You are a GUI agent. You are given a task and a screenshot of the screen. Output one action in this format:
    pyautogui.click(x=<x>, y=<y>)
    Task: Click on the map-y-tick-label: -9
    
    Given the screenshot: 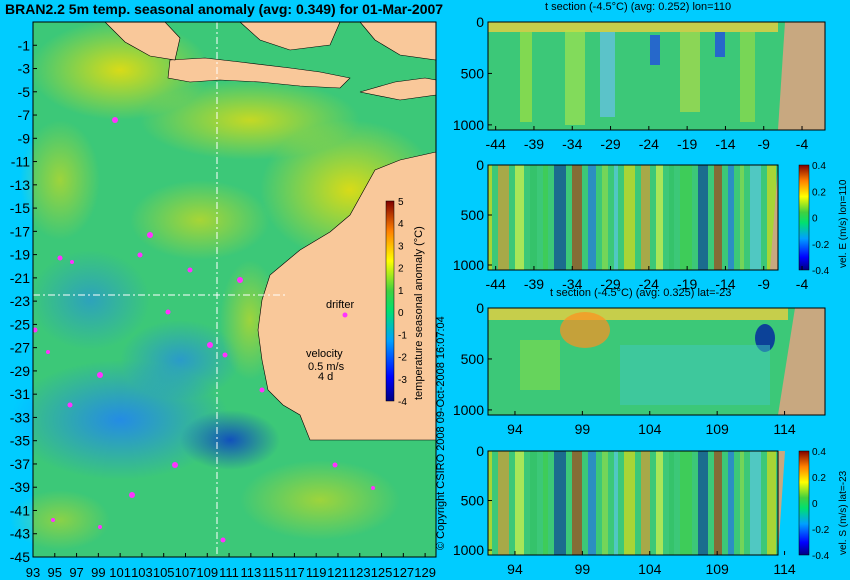 What is the action you would take?
    pyautogui.click(x=24, y=138)
    